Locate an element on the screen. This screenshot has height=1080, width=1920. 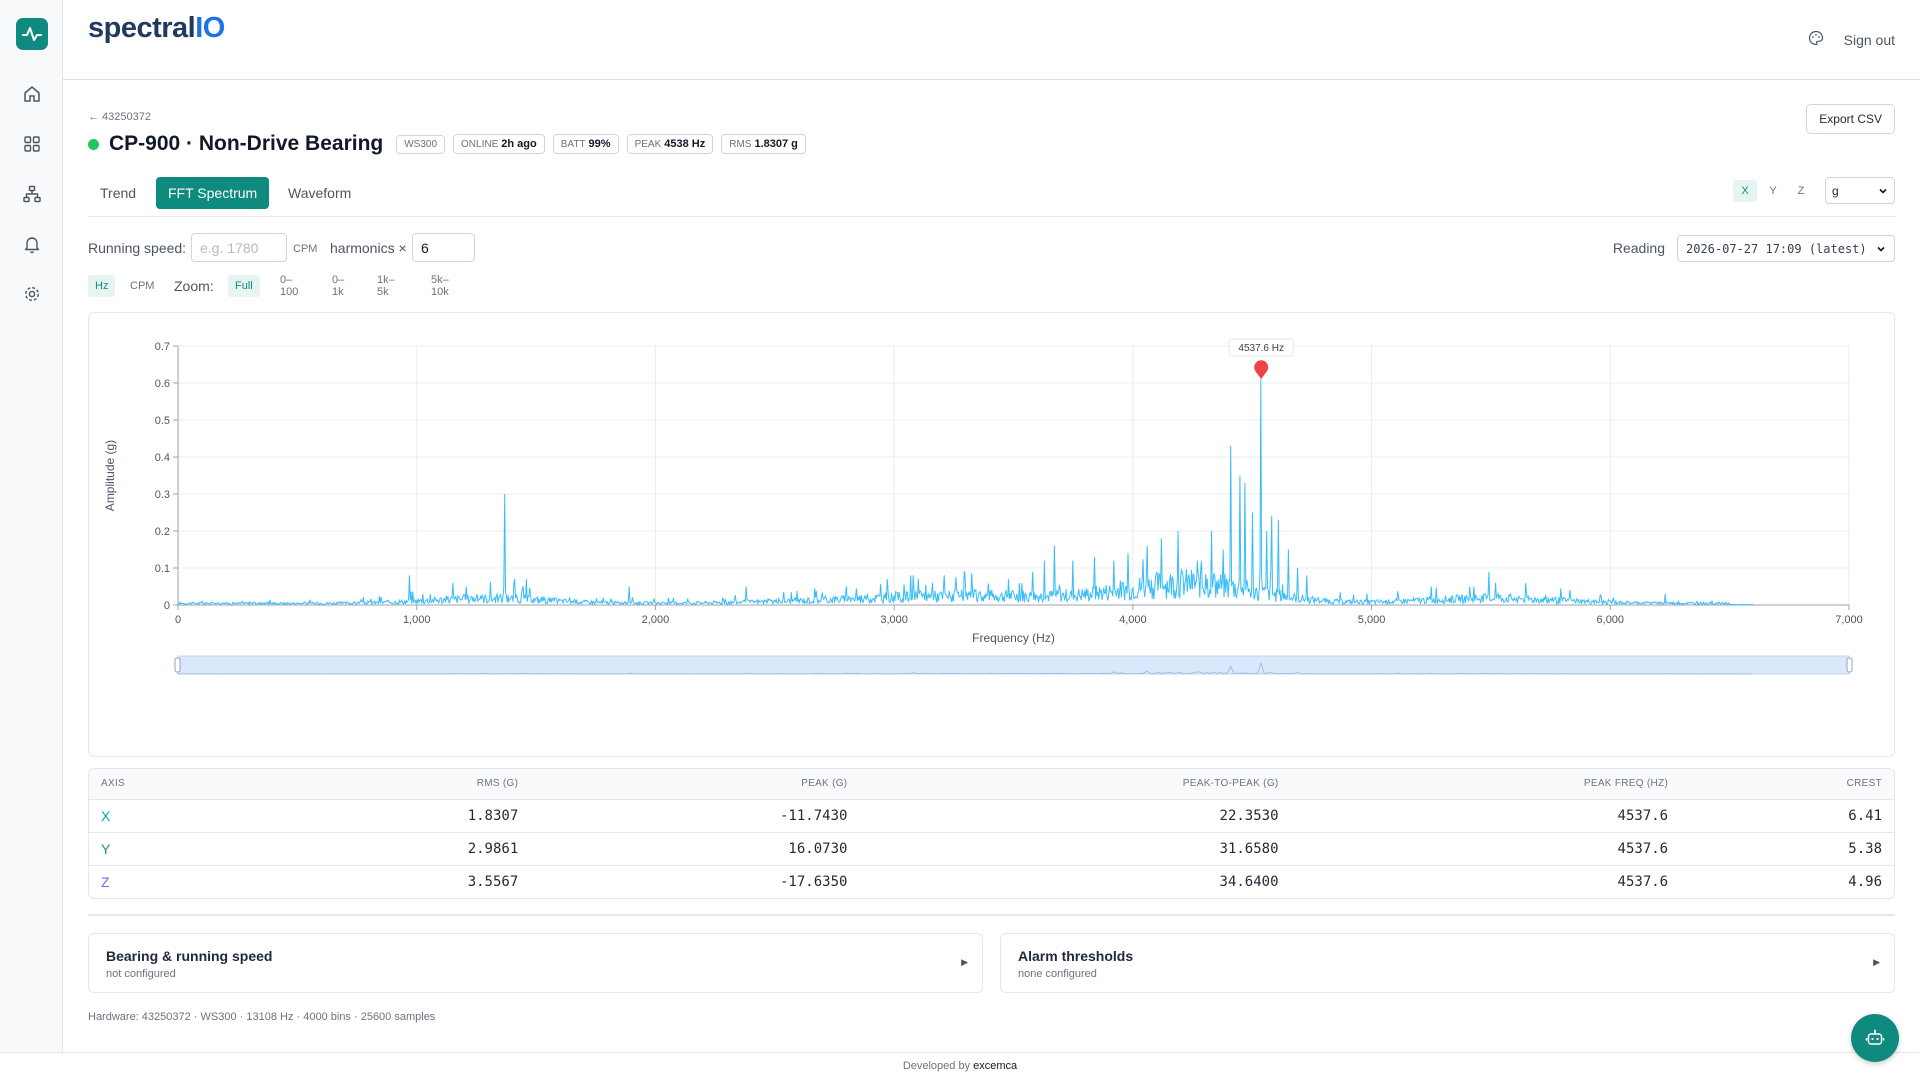
alarm-thresholds-panel: Alarm thresholds none configured ▶ is located at coordinates (1447, 963).